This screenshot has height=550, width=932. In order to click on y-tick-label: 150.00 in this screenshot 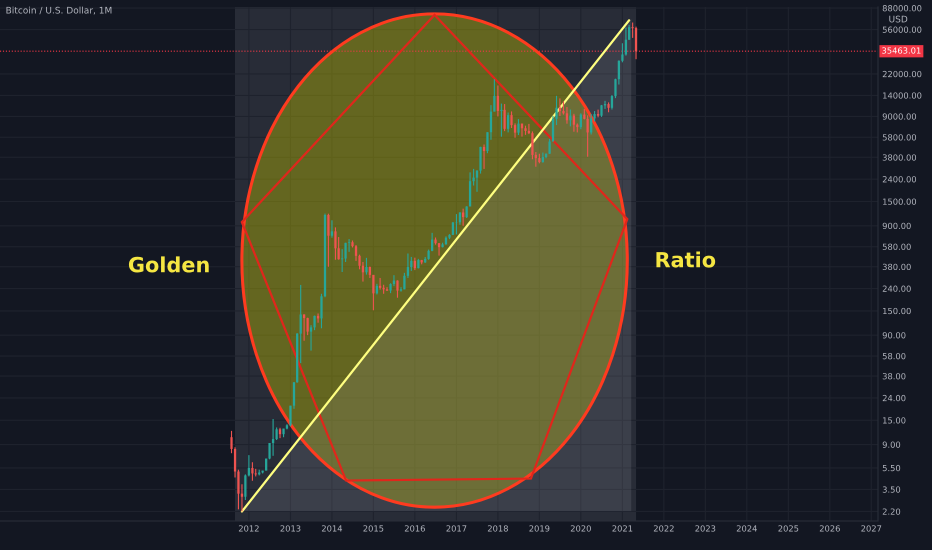, I will do `click(897, 311)`.